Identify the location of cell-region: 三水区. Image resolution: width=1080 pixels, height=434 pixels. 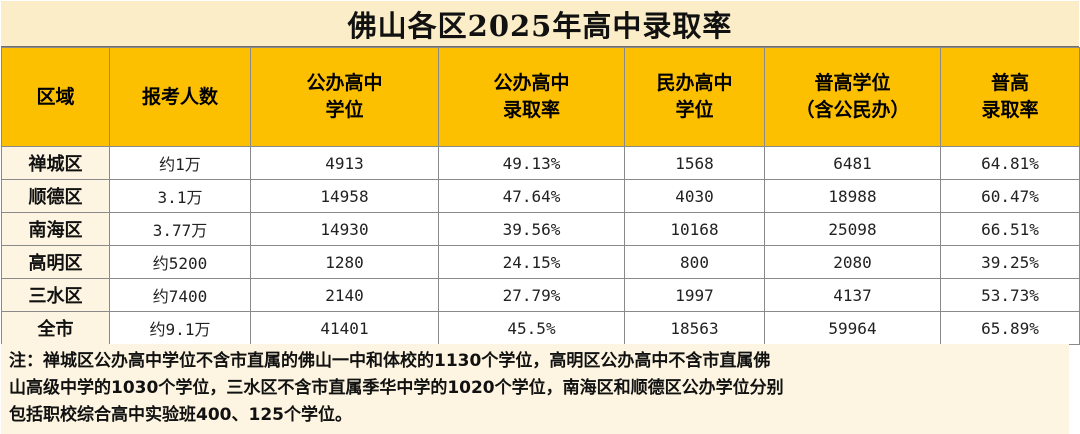
(55, 295).